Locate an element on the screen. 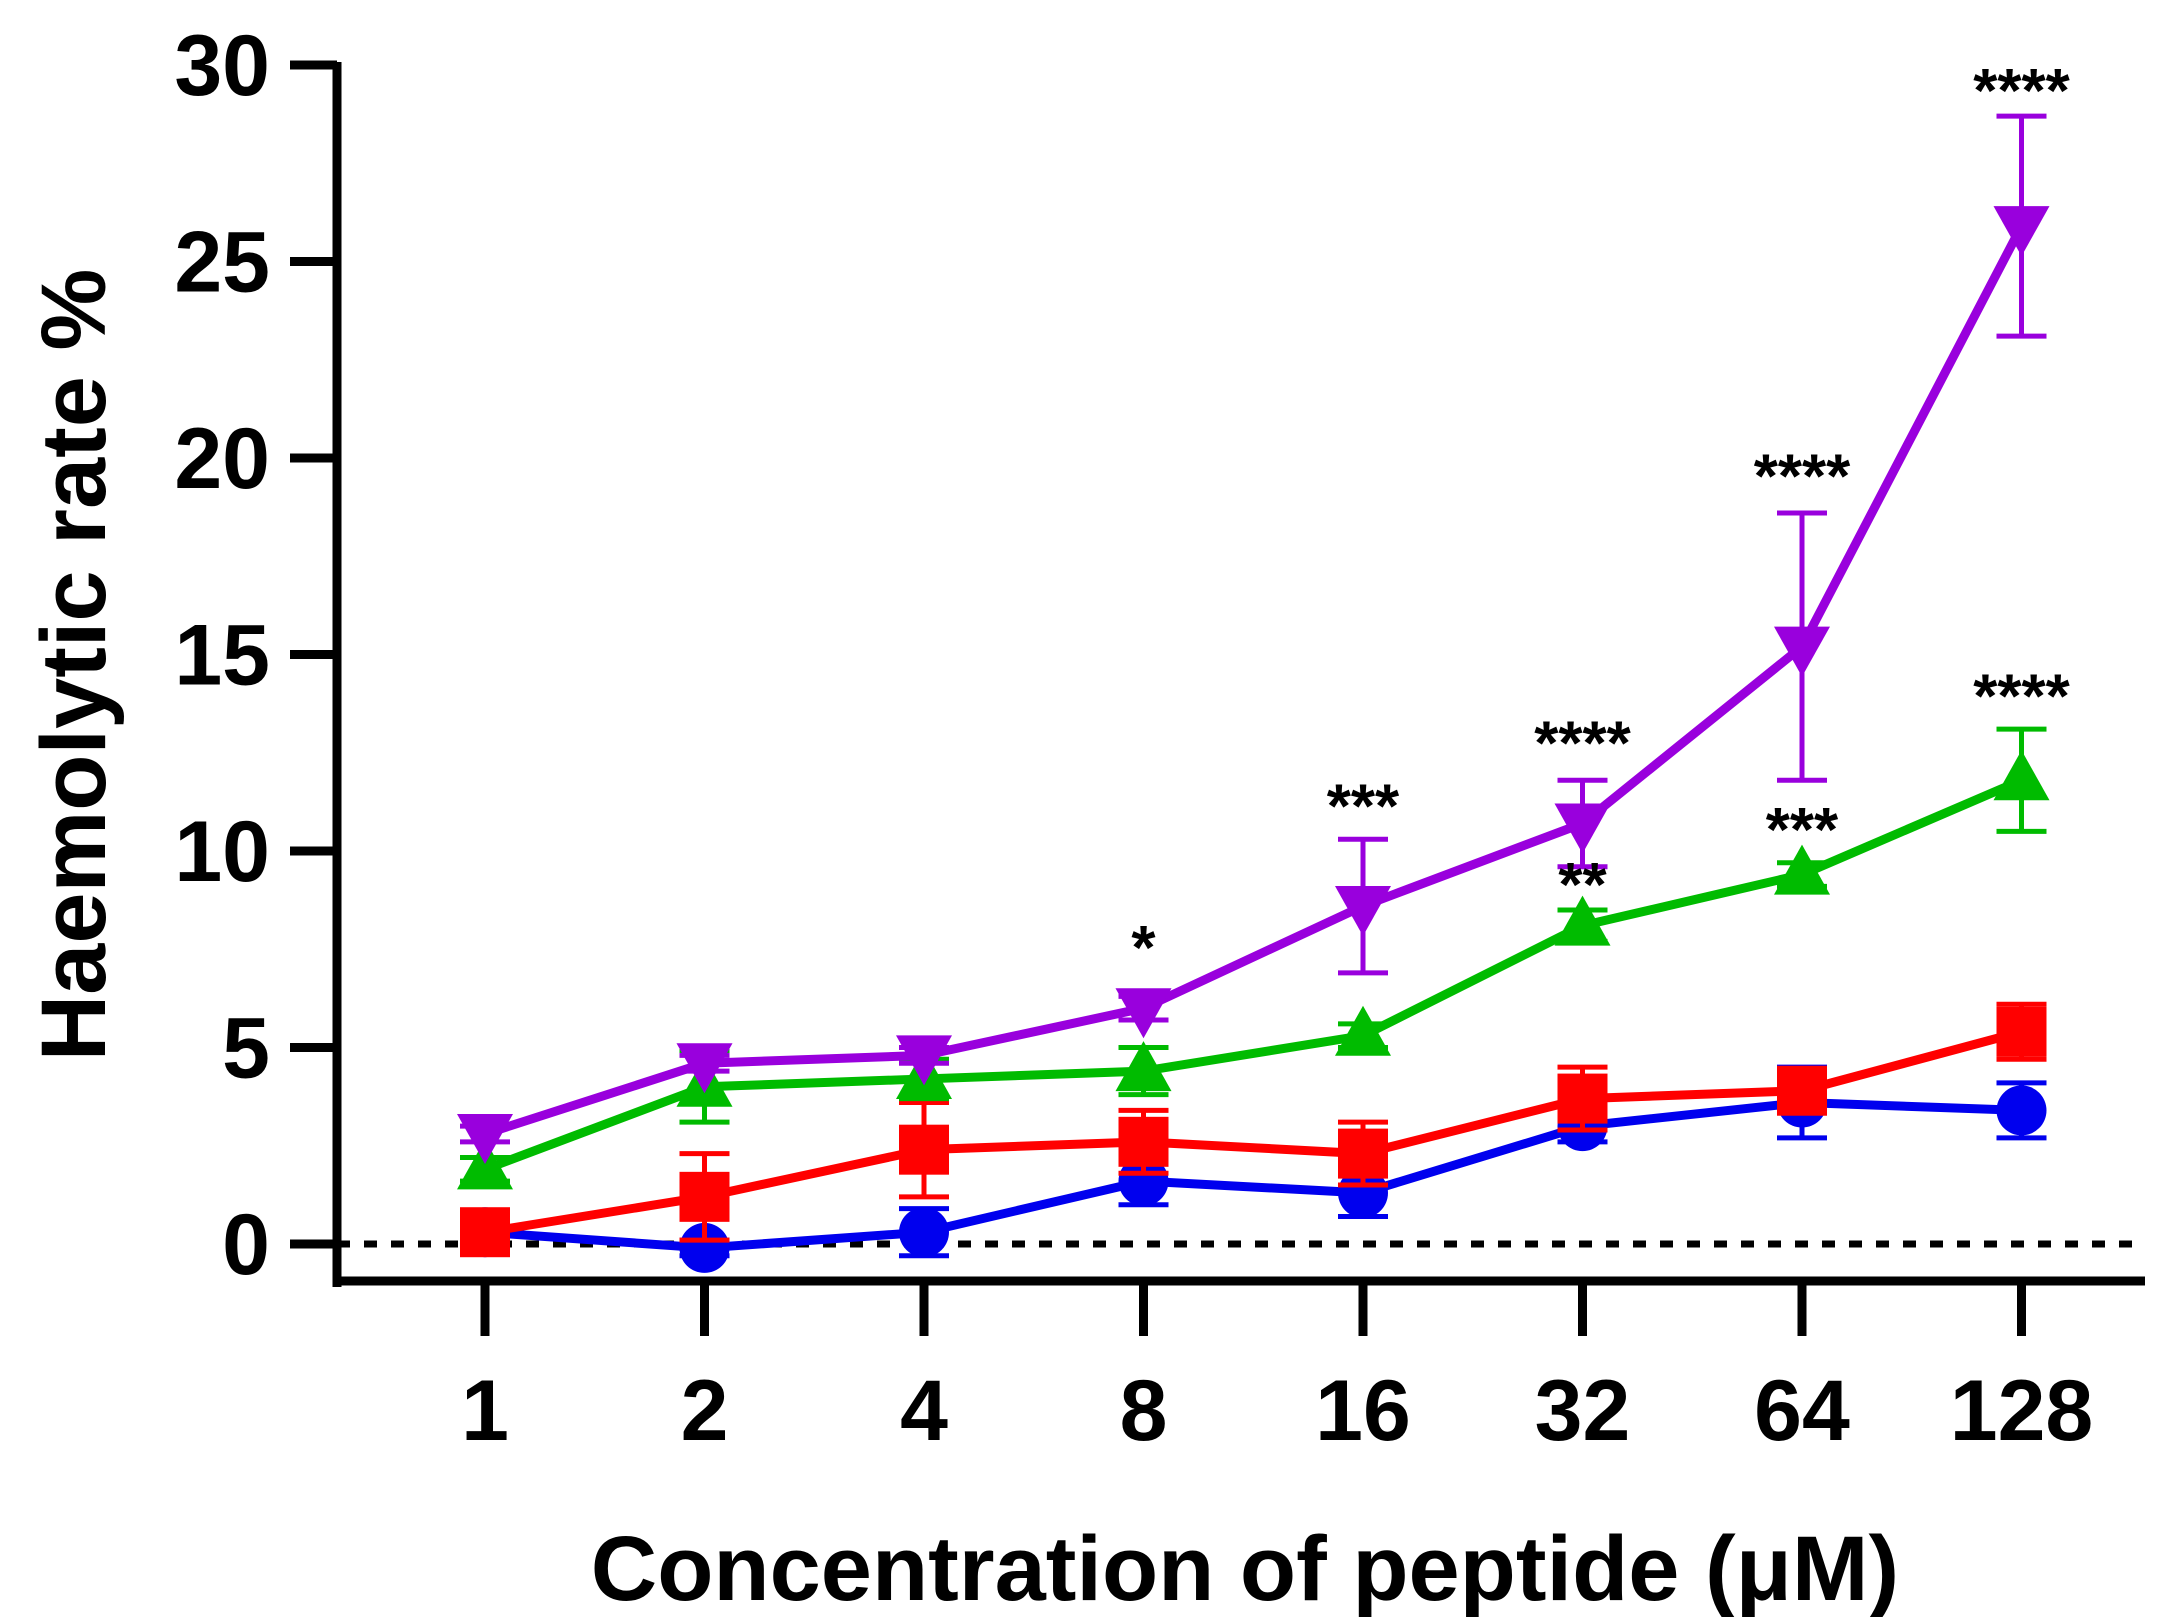  x-tick-label: 32 is located at coordinates (1583, 1411).